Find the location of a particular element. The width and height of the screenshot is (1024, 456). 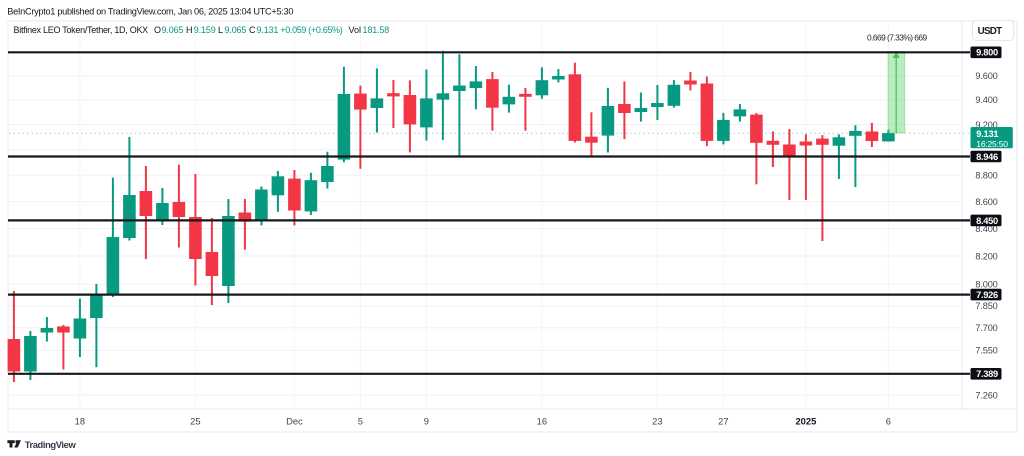

svg-text: H is located at coordinates (189, 30).